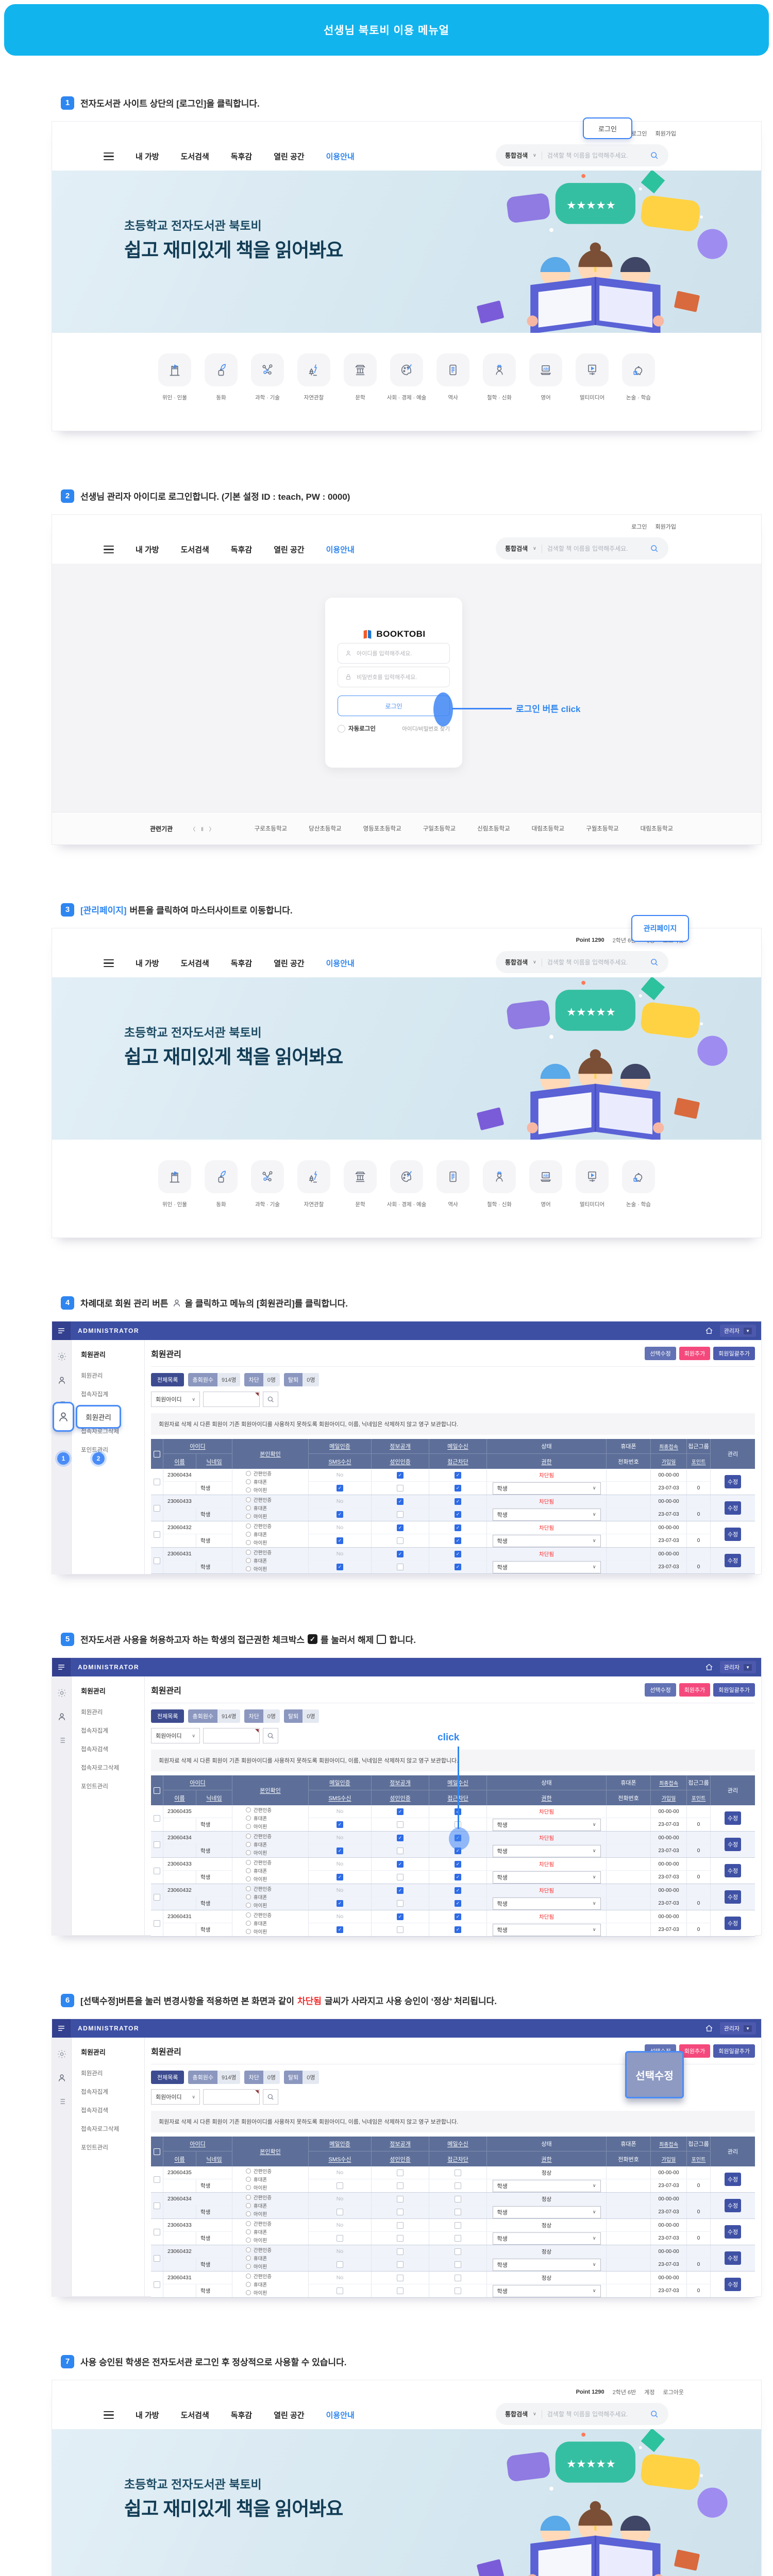 This screenshot has width=773, height=2576. I want to click on nav-item: 도서검색, so click(194, 963).